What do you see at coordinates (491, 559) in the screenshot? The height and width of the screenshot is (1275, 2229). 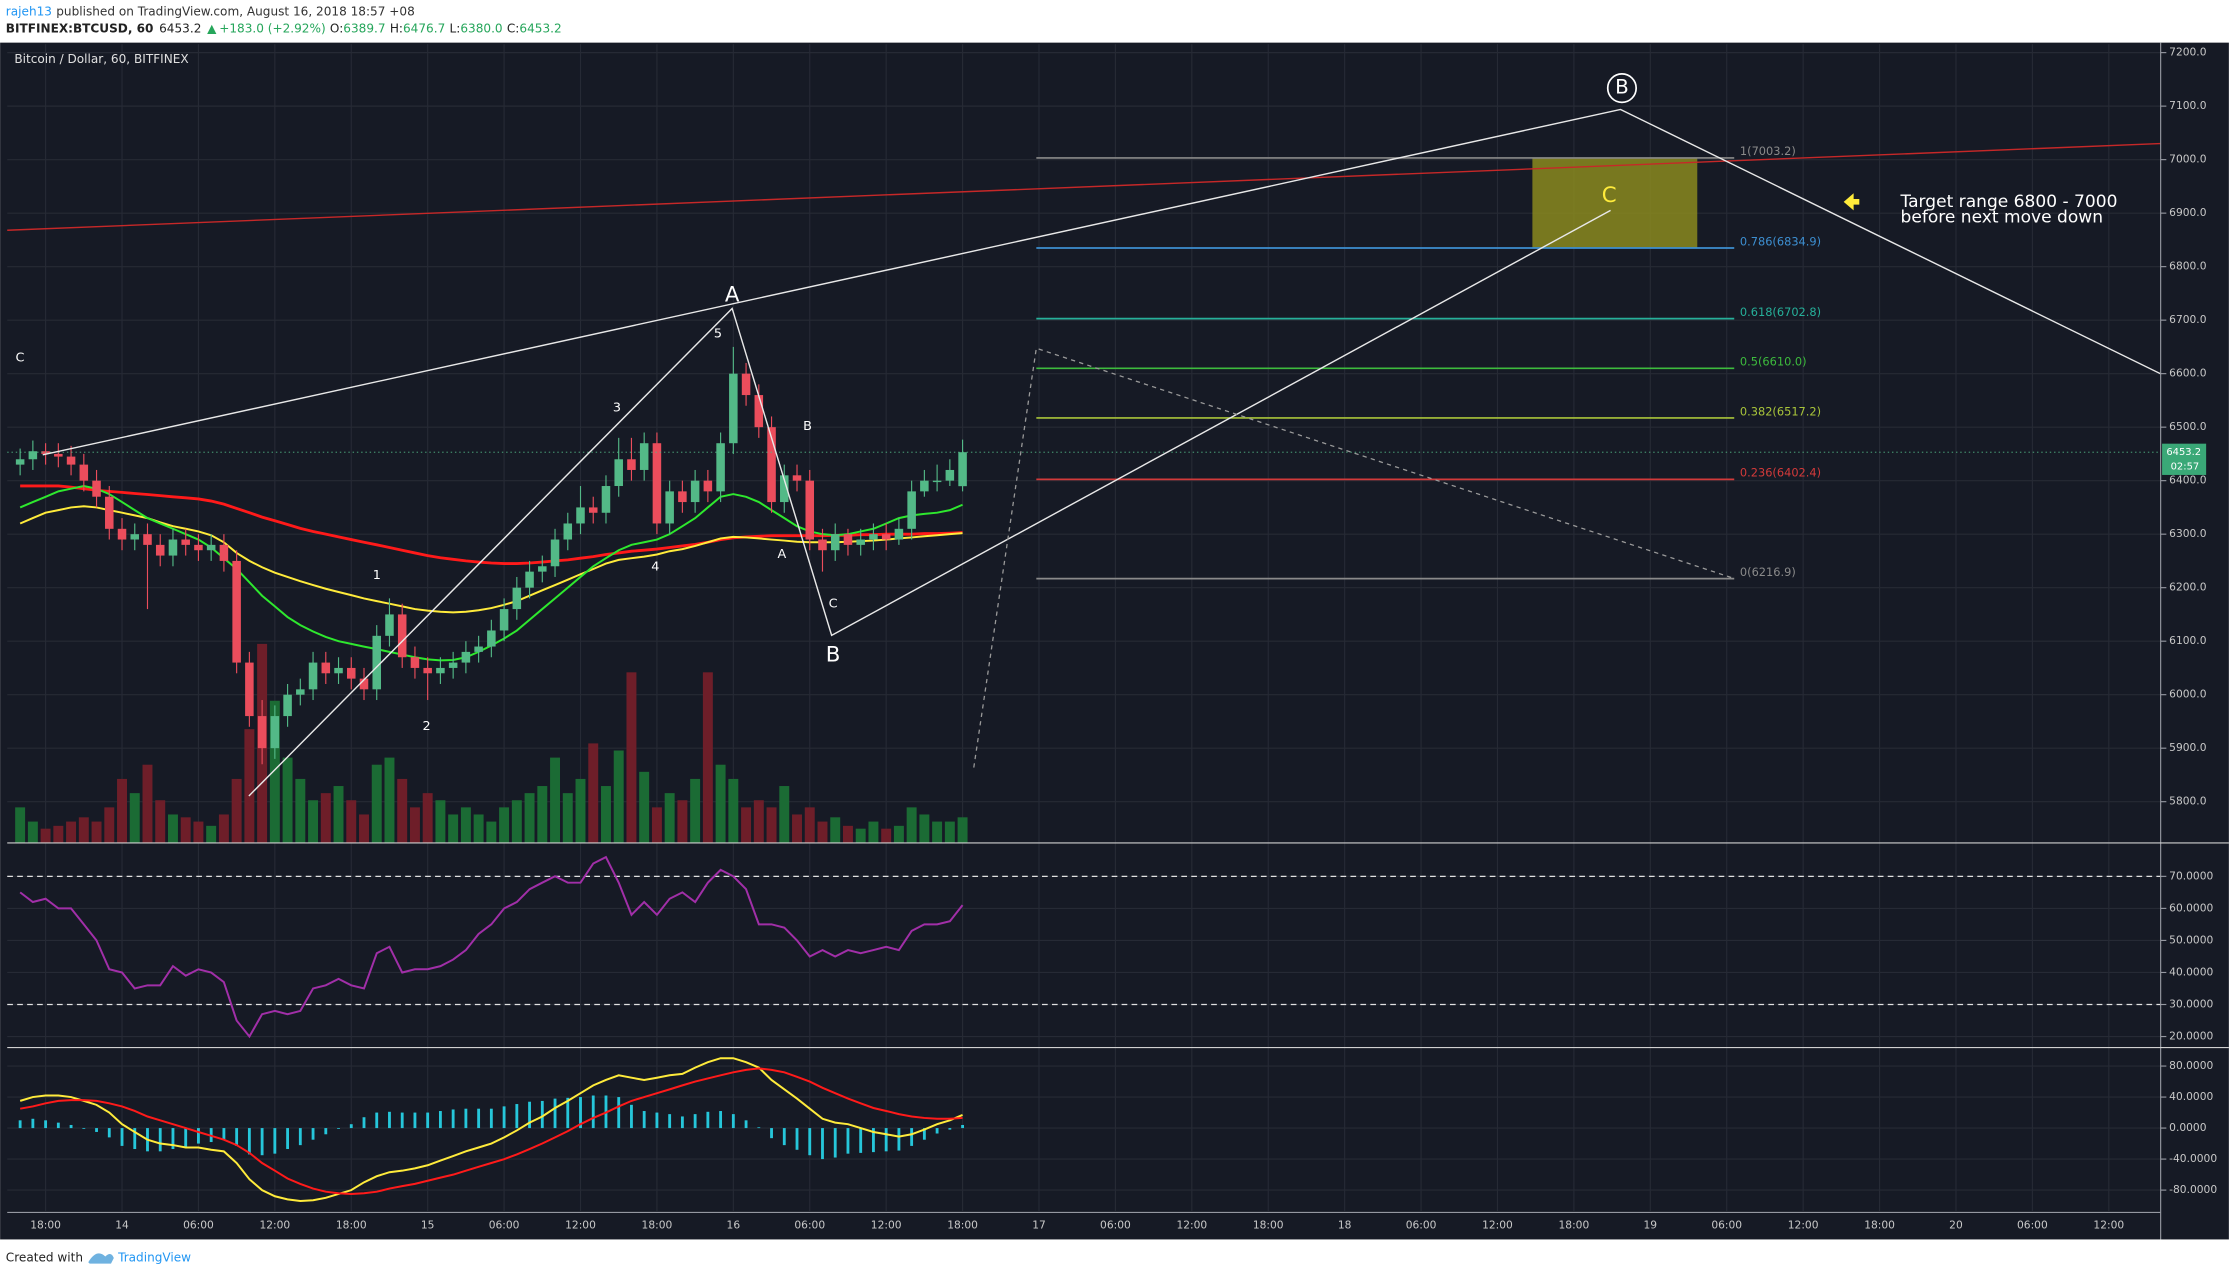 I see `moving-average` at bounding box center [491, 559].